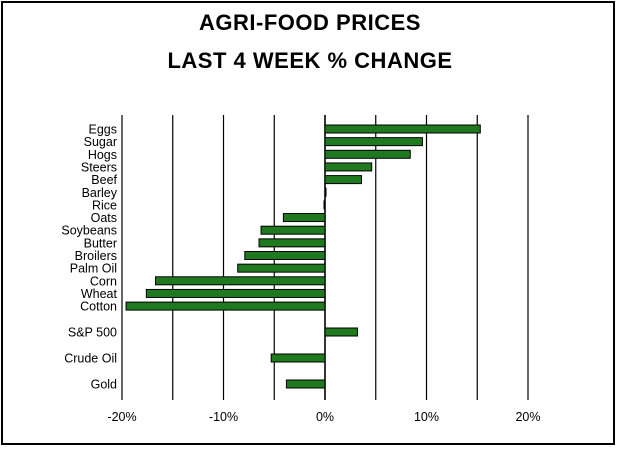  Describe the element at coordinates (292, 243) in the screenshot. I see `bar-butter` at that location.